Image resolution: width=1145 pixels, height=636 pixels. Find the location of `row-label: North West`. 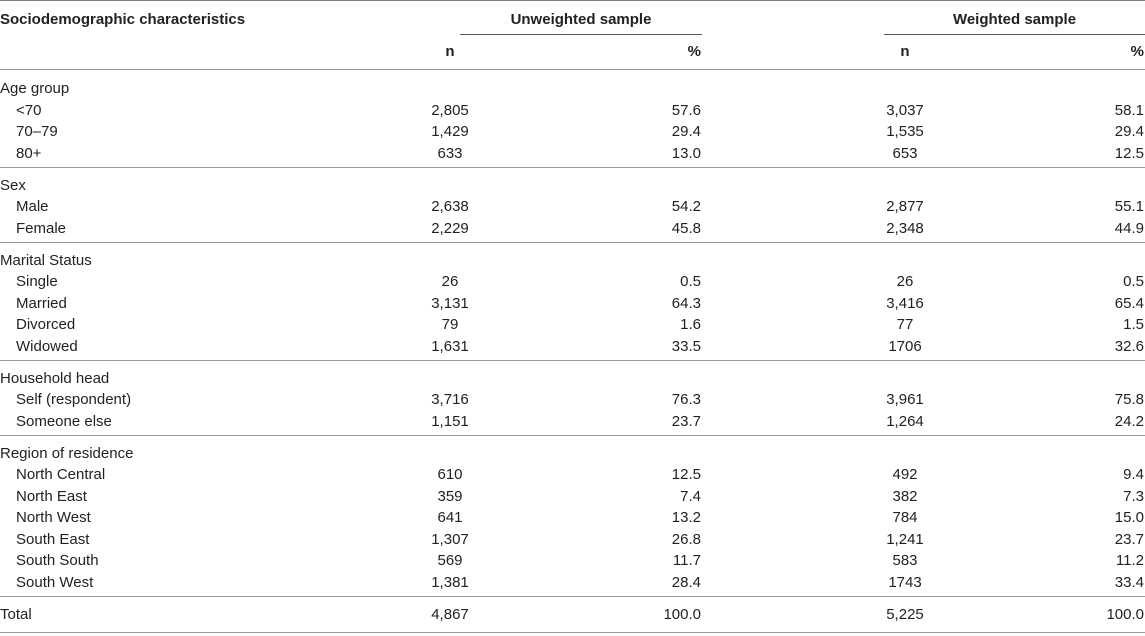

row-label: North West is located at coordinates (53, 517).